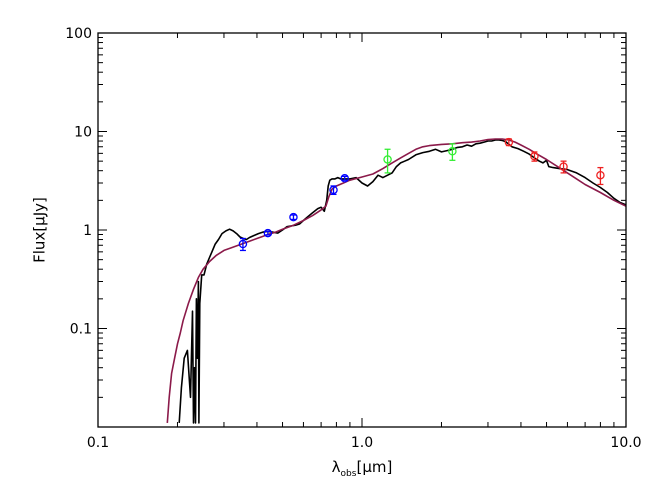  What do you see at coordinates (83, 133) in the screenshot?
I see `y-tick-label: 10` at bounding box center [83, 133].